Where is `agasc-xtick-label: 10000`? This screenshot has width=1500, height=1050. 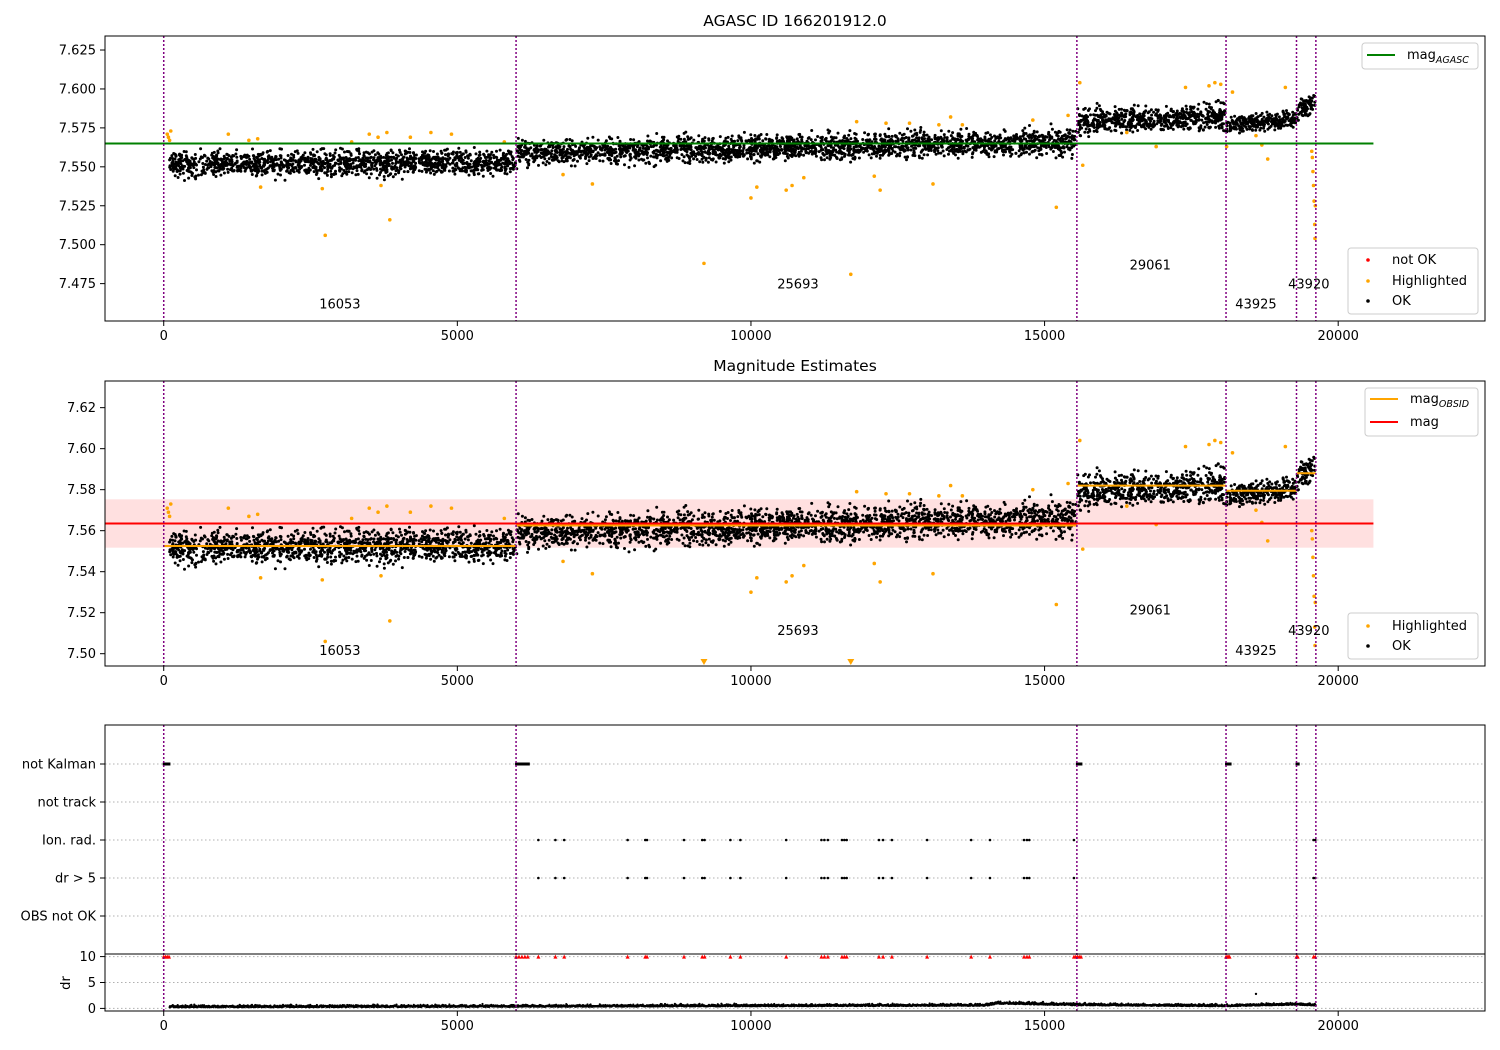 agasc-xtick-label: 10000 is located at coordinates (750, 336).